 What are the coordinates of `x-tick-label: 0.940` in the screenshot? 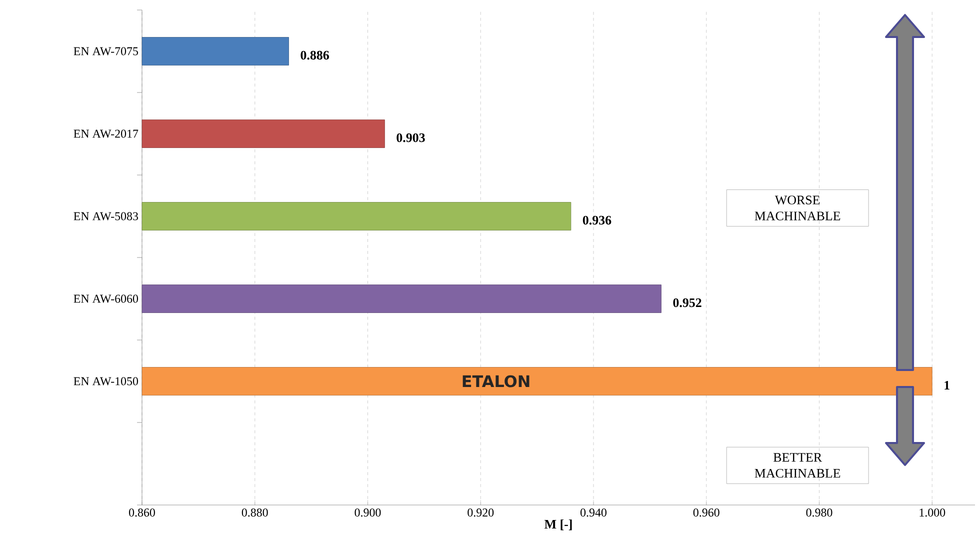 It's located at (593, 512).